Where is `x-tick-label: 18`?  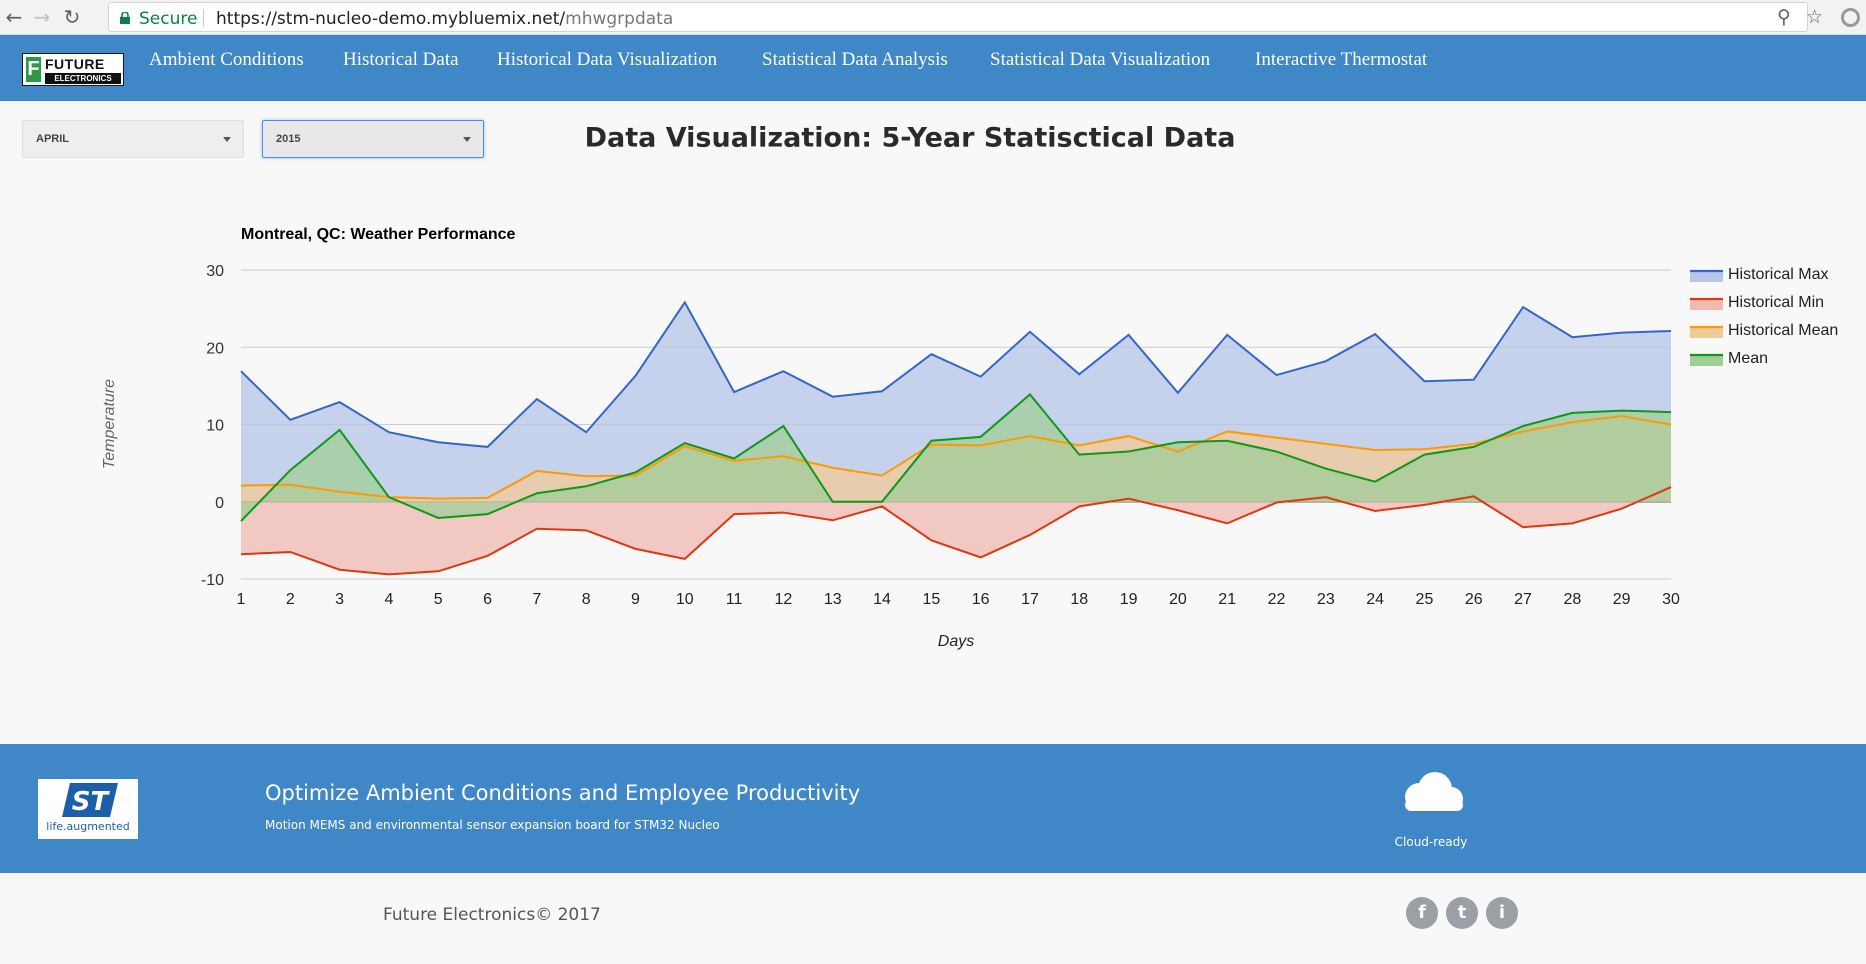 x-tick-label: 18 is located at coordinates (1079, 599).